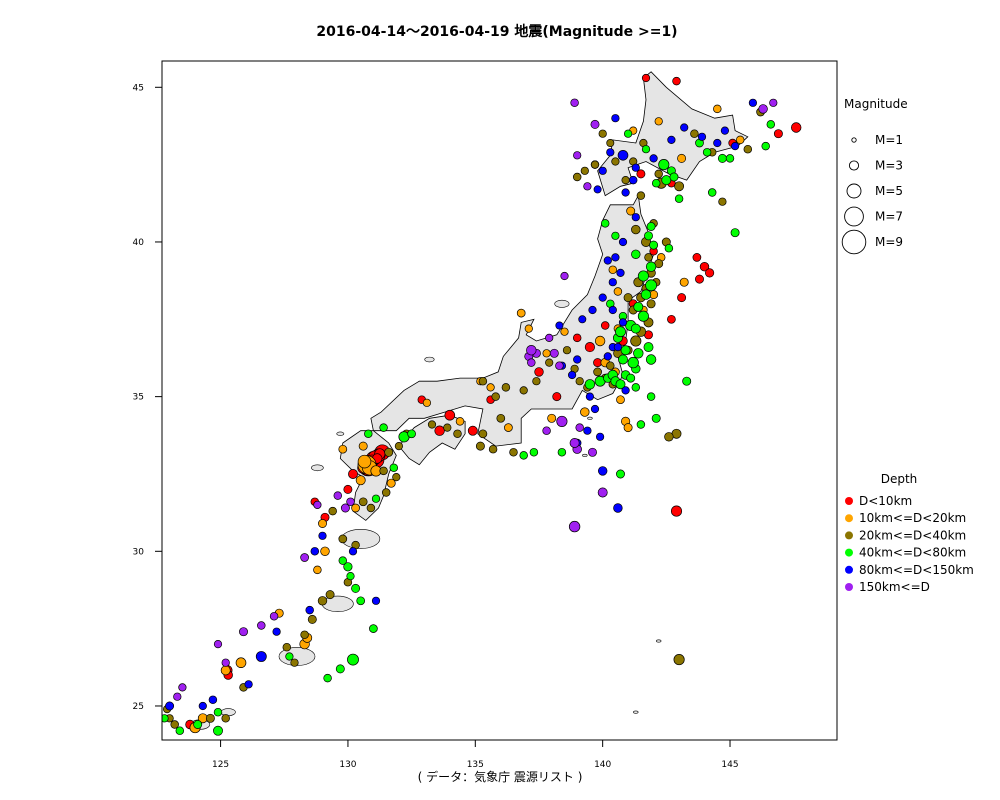 Image resolution: width=1000 pixels, height=800 pixels. What do you see at coordinates (874, 176) in the screenshot?
I see `magnitude-legend: Magnitude M=1 M=3 M=5 M=7 M=9` at bounding box center [874, 176].